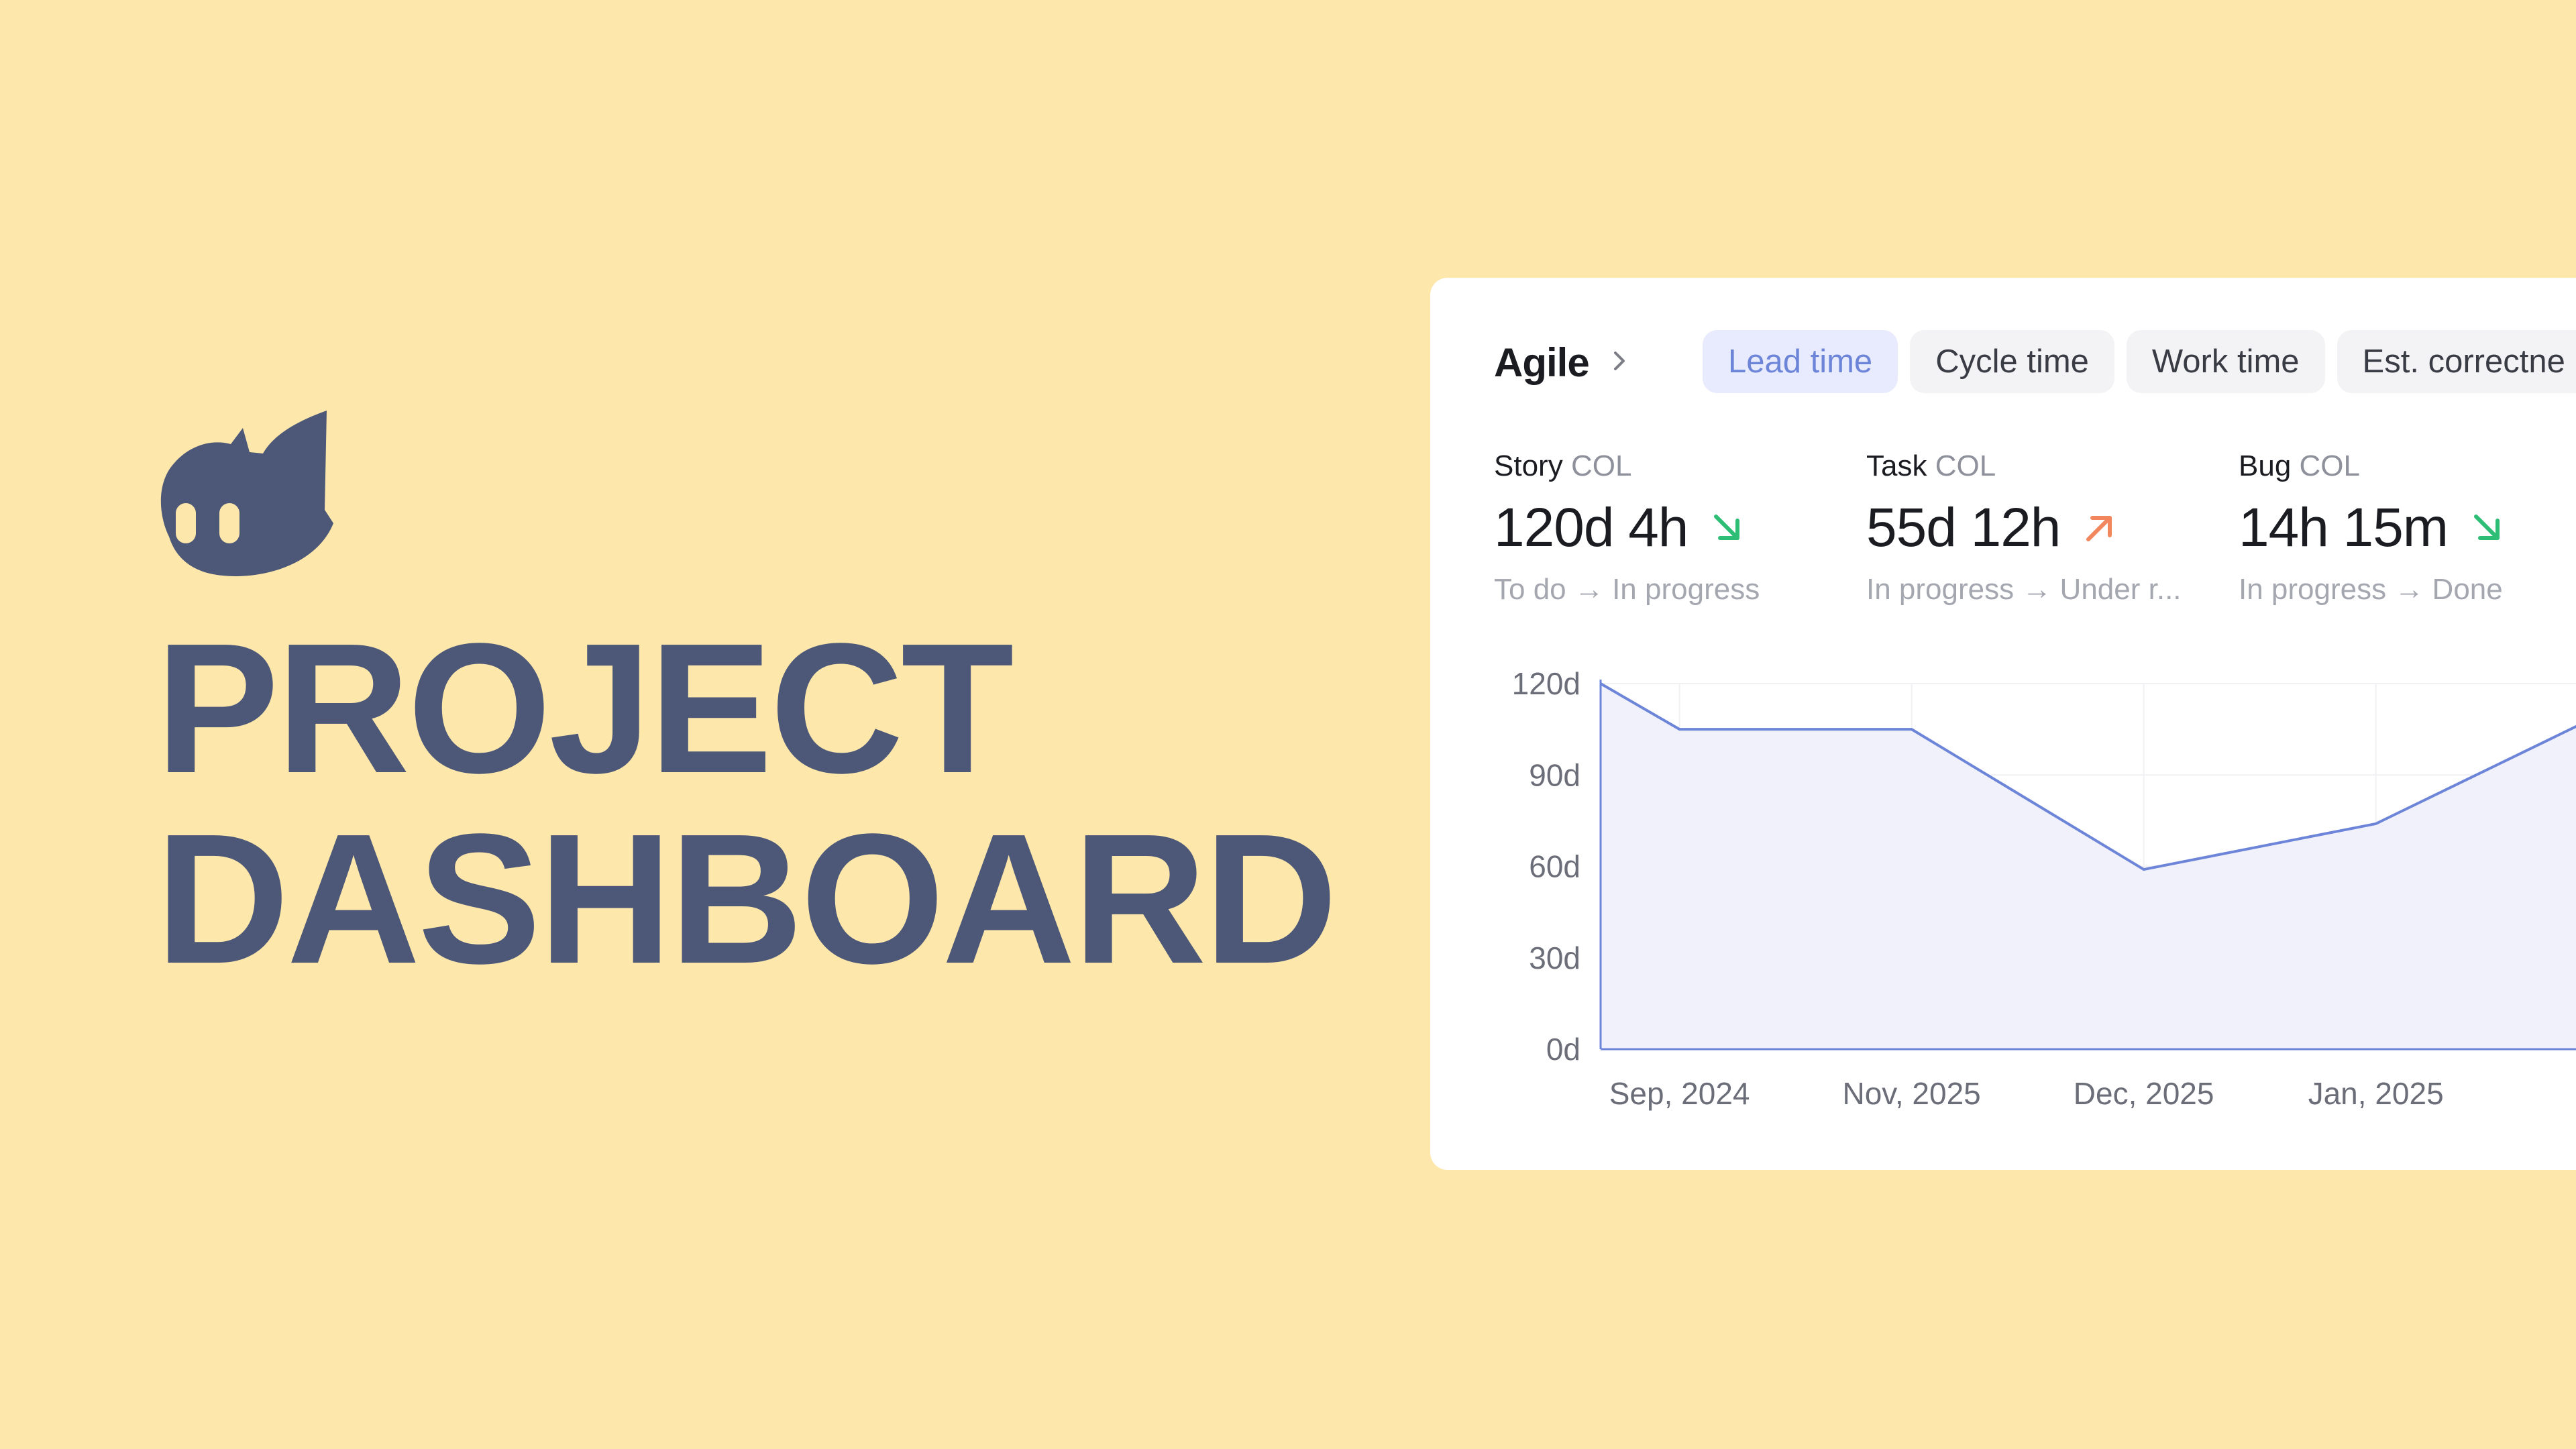 The image size is (2576, 1449). Describe the element at coordinates (2012, 361) in the screenshot. I see `tab-cycle-time: Cycle time` at that location.